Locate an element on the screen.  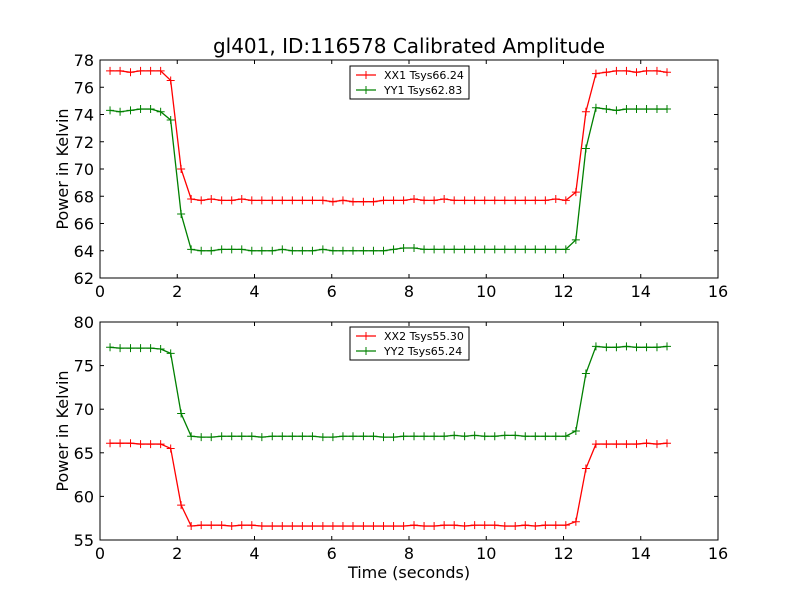
y-tick-label: 62 is located at coordinates (84, 278).